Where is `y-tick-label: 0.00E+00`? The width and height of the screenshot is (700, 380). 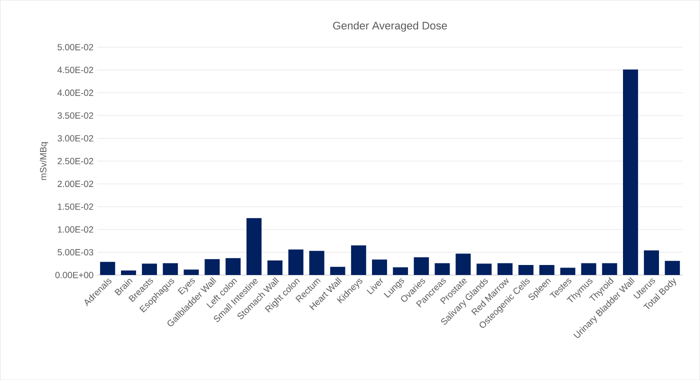 y-tick-label: 0.00E+00 is located at coordinates (74, 275).